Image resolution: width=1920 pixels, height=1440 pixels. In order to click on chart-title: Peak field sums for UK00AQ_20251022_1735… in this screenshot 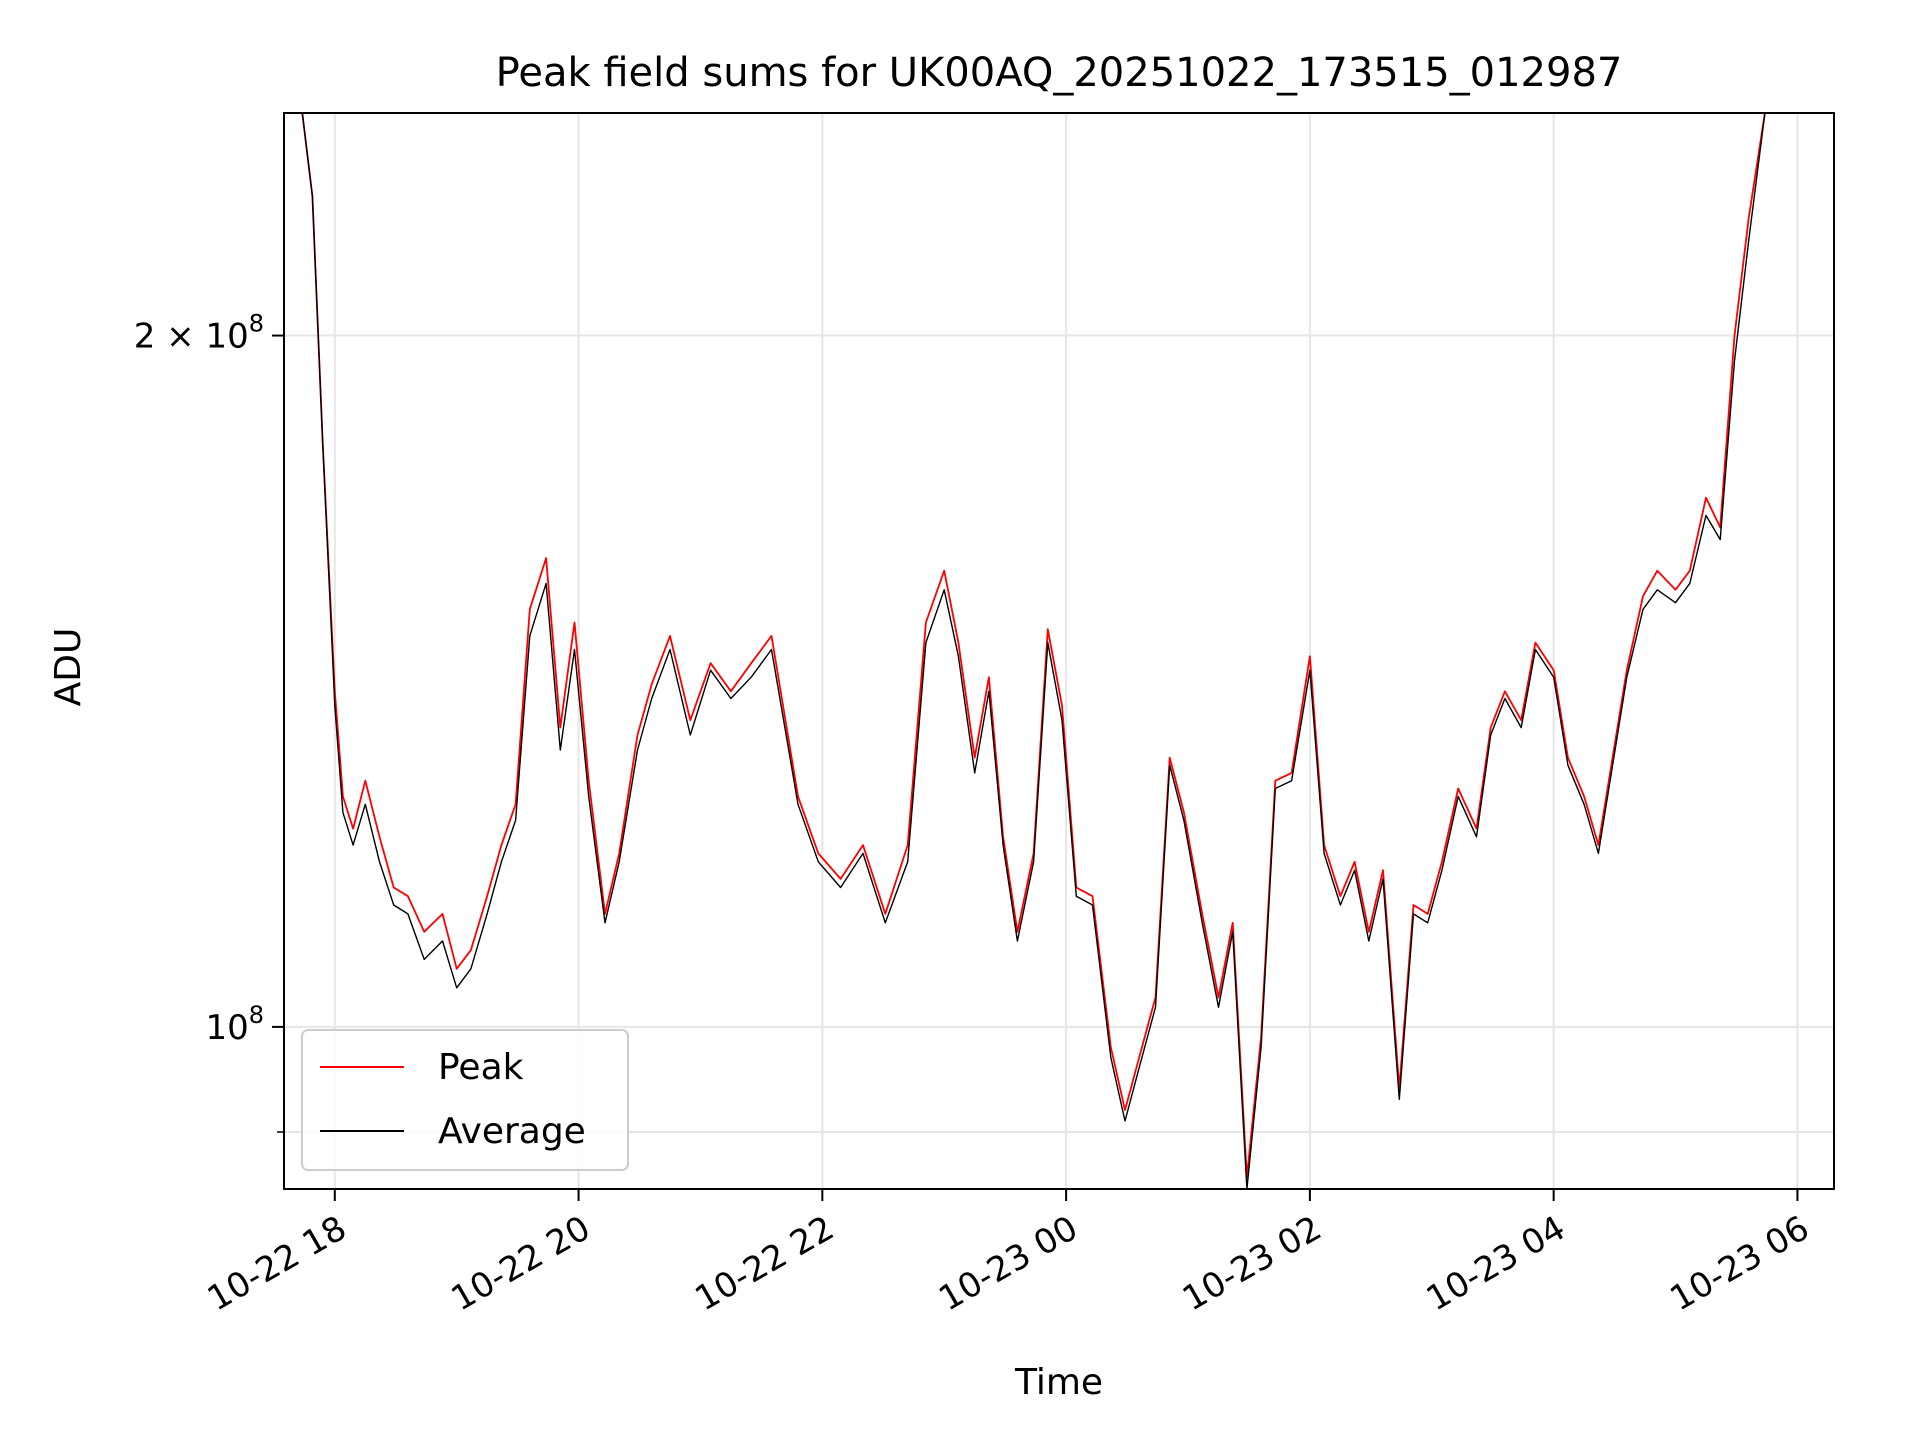, I will do `click(1059, 73)`.